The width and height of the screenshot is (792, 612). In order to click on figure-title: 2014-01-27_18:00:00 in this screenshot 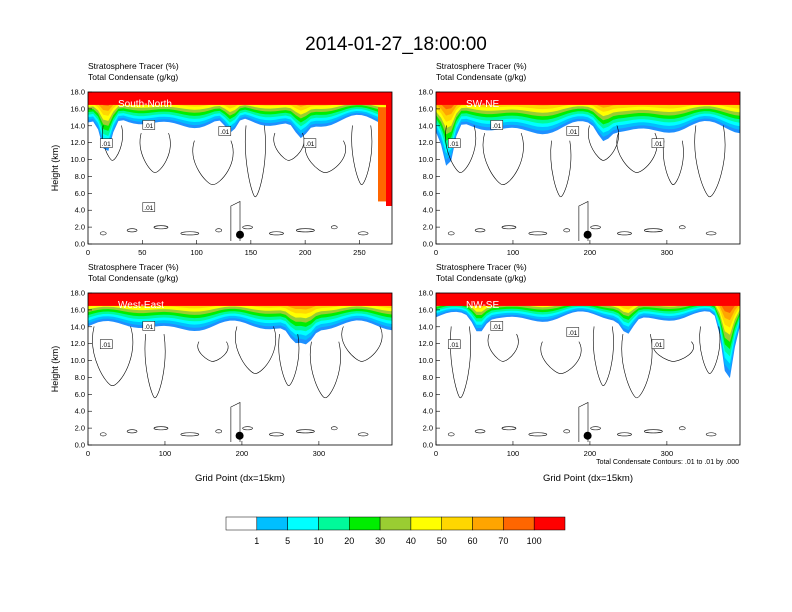, I will do `click(396, 44)`.